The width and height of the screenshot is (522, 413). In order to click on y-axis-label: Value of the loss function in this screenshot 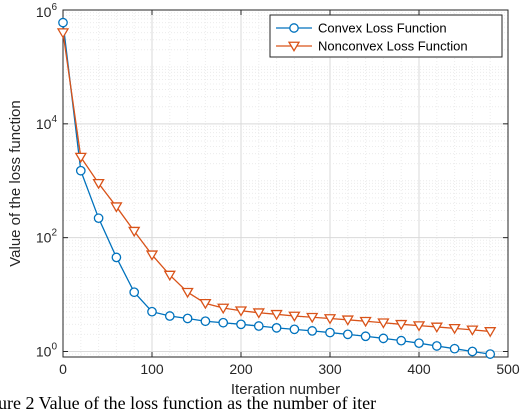, I will do `click(15, 183)`.